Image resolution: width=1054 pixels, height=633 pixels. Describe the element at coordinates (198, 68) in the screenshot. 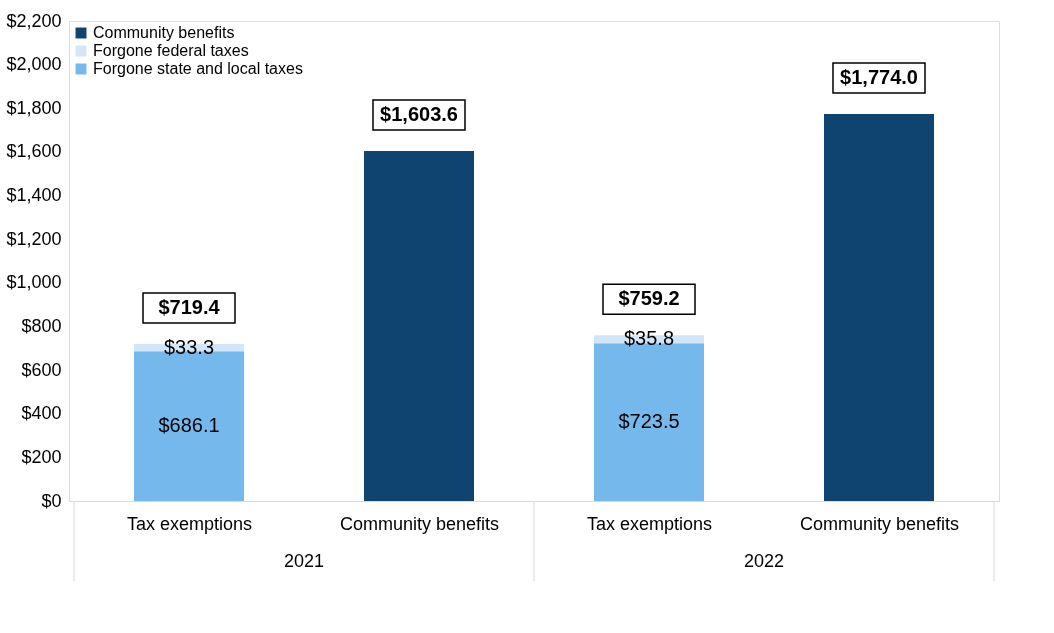

I see `legend-label: Forgone state and local taxes` at that location.